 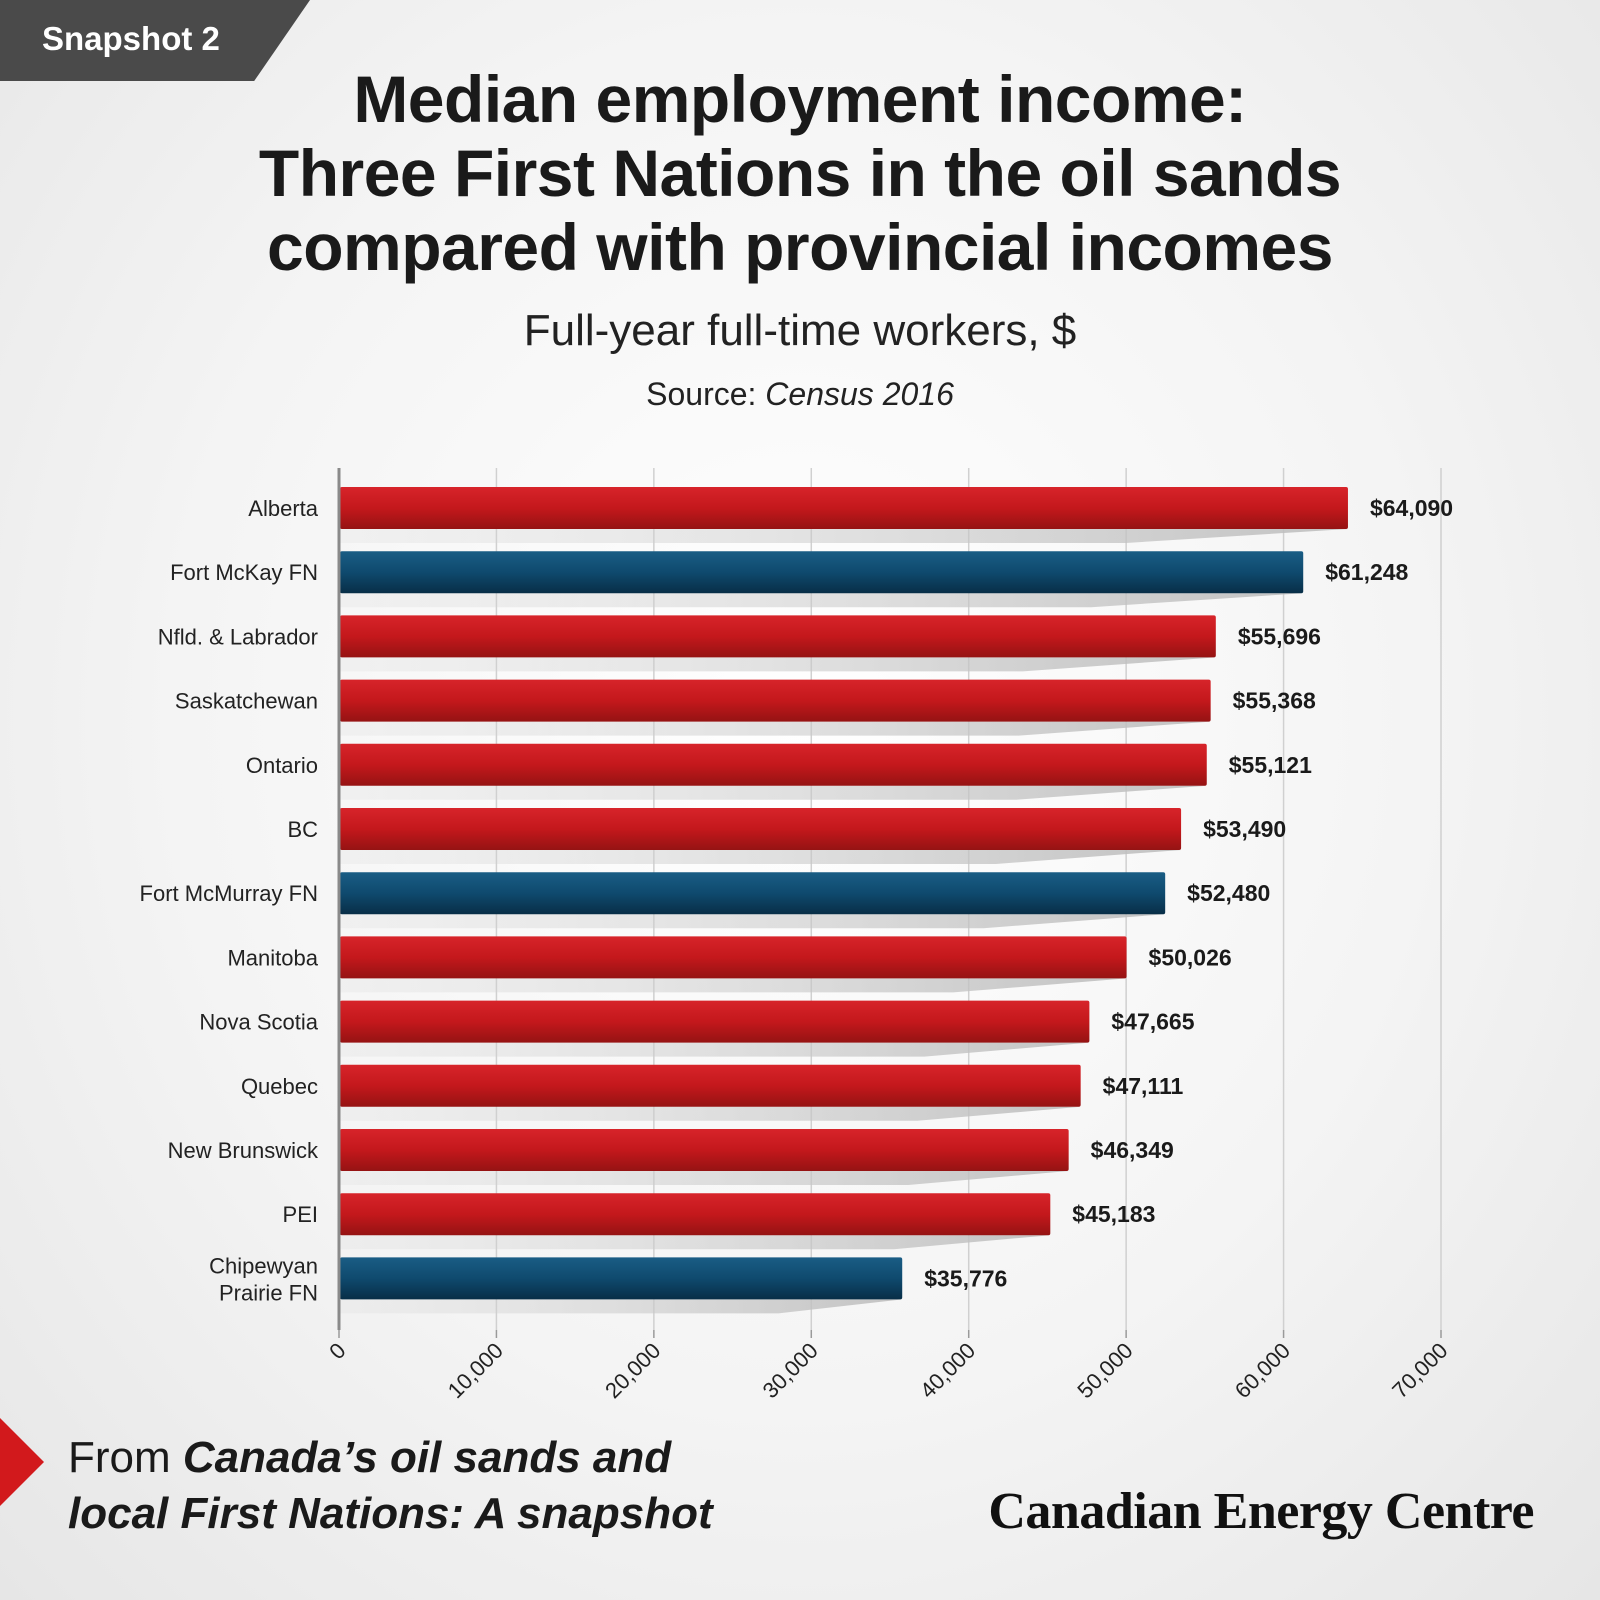 I want to click on category-label: Alberta, so click(x=283, y=508).